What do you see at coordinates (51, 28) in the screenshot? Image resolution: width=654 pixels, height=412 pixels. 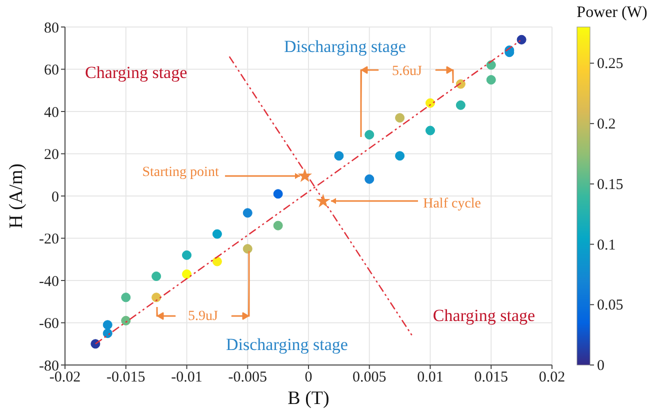 I see `y-tick-label: 80` at bounding box center [51, 28].